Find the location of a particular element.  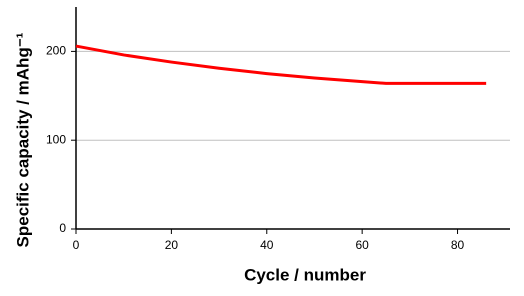

x-tick-label: 40 is located at coordinates (267, 245).